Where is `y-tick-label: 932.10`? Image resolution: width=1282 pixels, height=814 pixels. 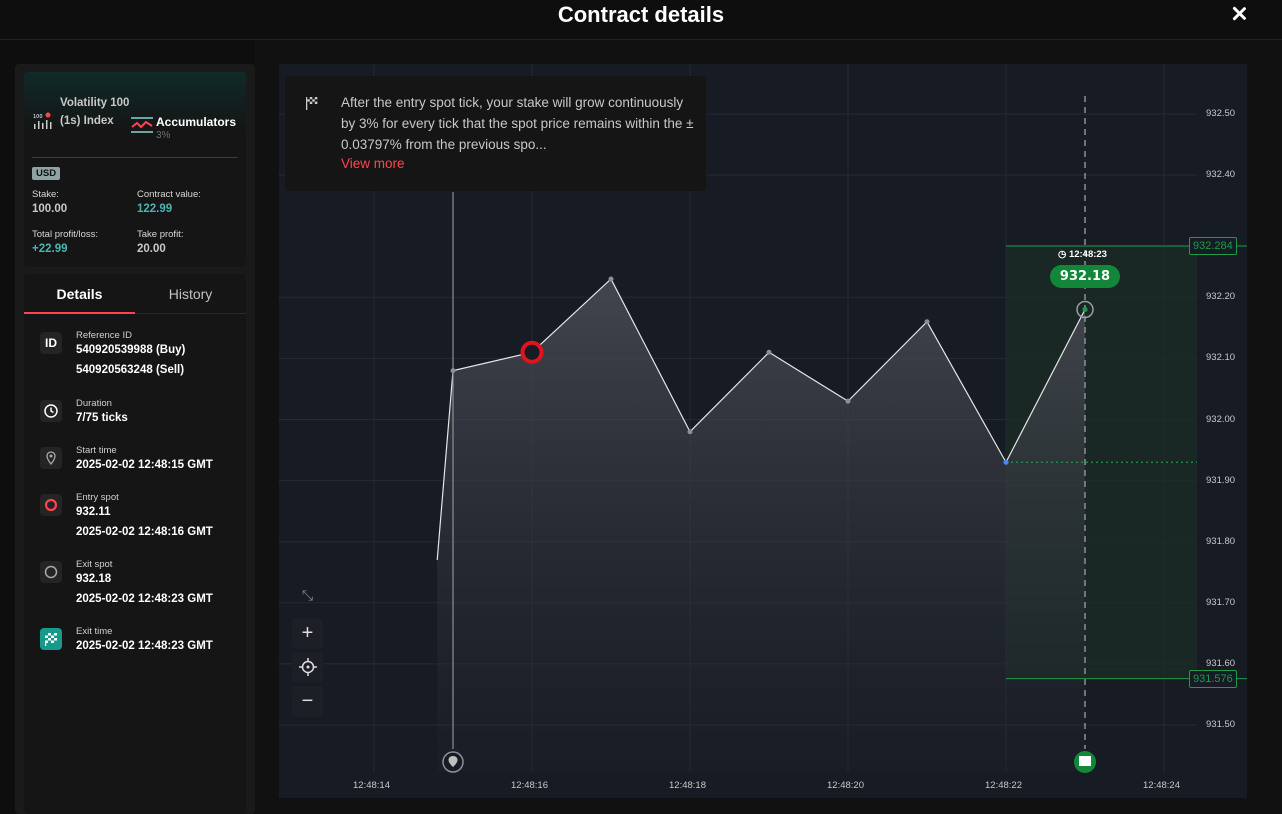
y-tick-label: 932.10 is located at coordinates (1221, 358).